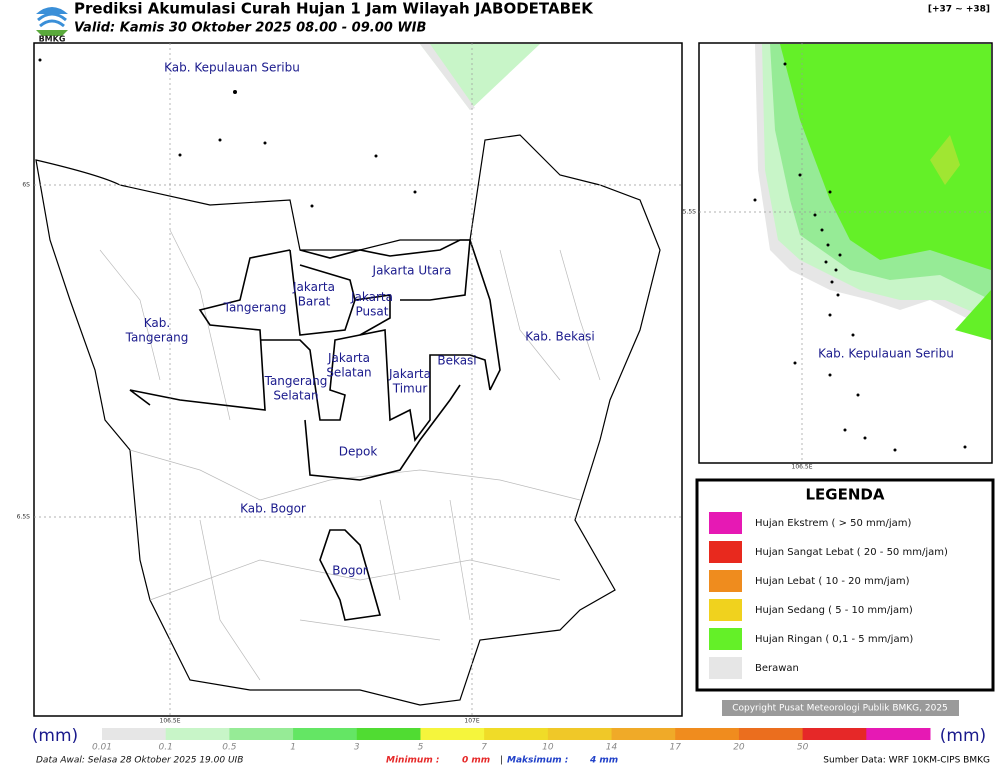 Image resolution: width=1000 pixels, height=769 pixels. What do you see at coordinates (52, 39) in the screenshot?
I see `logo-text: BMKG` at bounding box center [52, 39].